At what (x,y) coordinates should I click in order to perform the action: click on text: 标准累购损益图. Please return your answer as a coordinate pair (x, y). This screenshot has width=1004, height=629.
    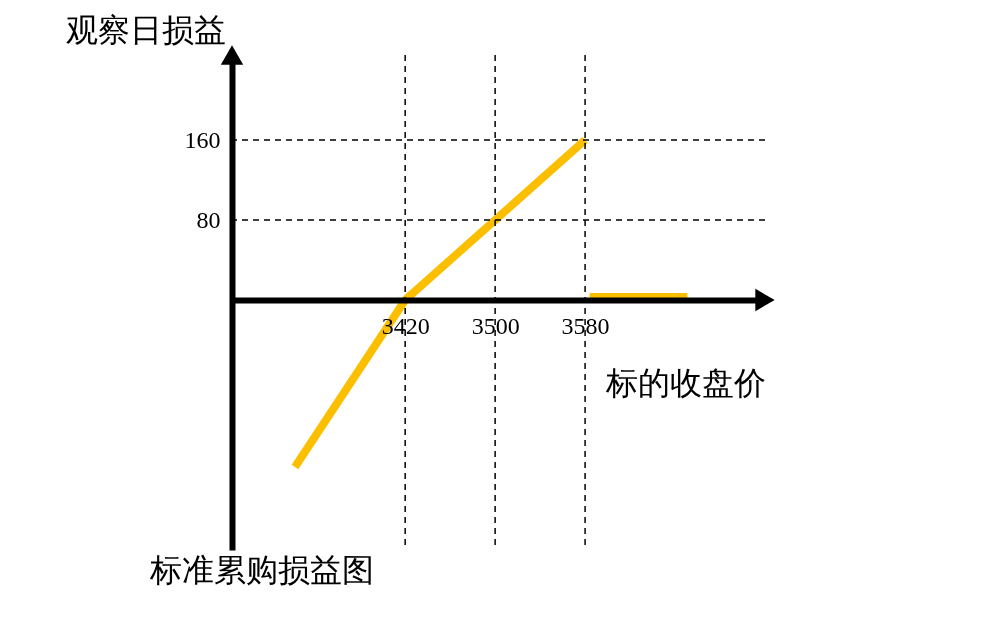
    Looking at the image, I should click on (261, 569).